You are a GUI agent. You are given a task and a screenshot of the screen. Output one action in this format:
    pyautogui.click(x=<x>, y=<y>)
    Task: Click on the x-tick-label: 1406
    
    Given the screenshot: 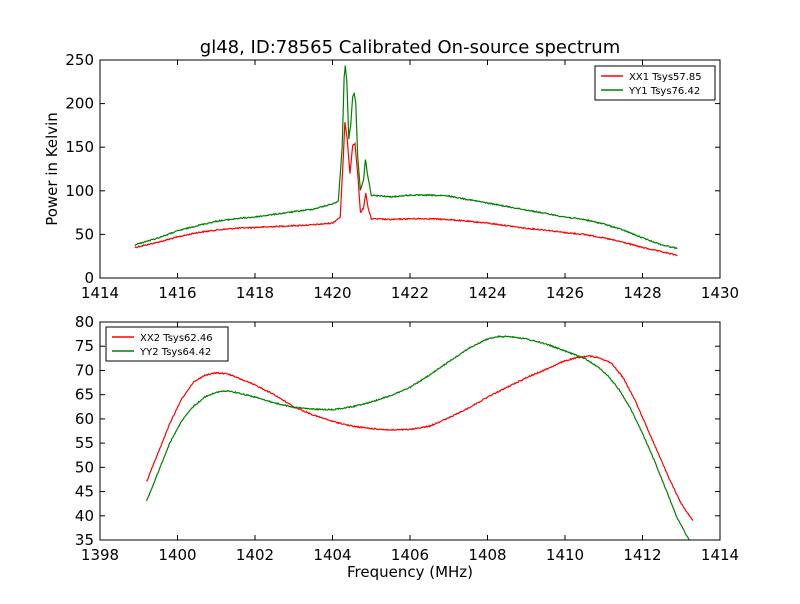 What is the action you would take?
    pyautogui.click(x=410, y=555)
    